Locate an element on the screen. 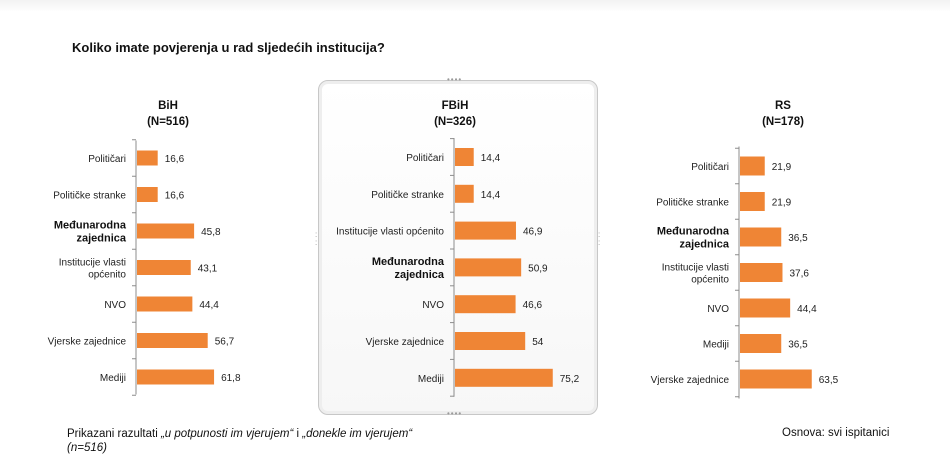 The image size is (950, 468). data-label: 63,5 is located at coordinates (829, 380).